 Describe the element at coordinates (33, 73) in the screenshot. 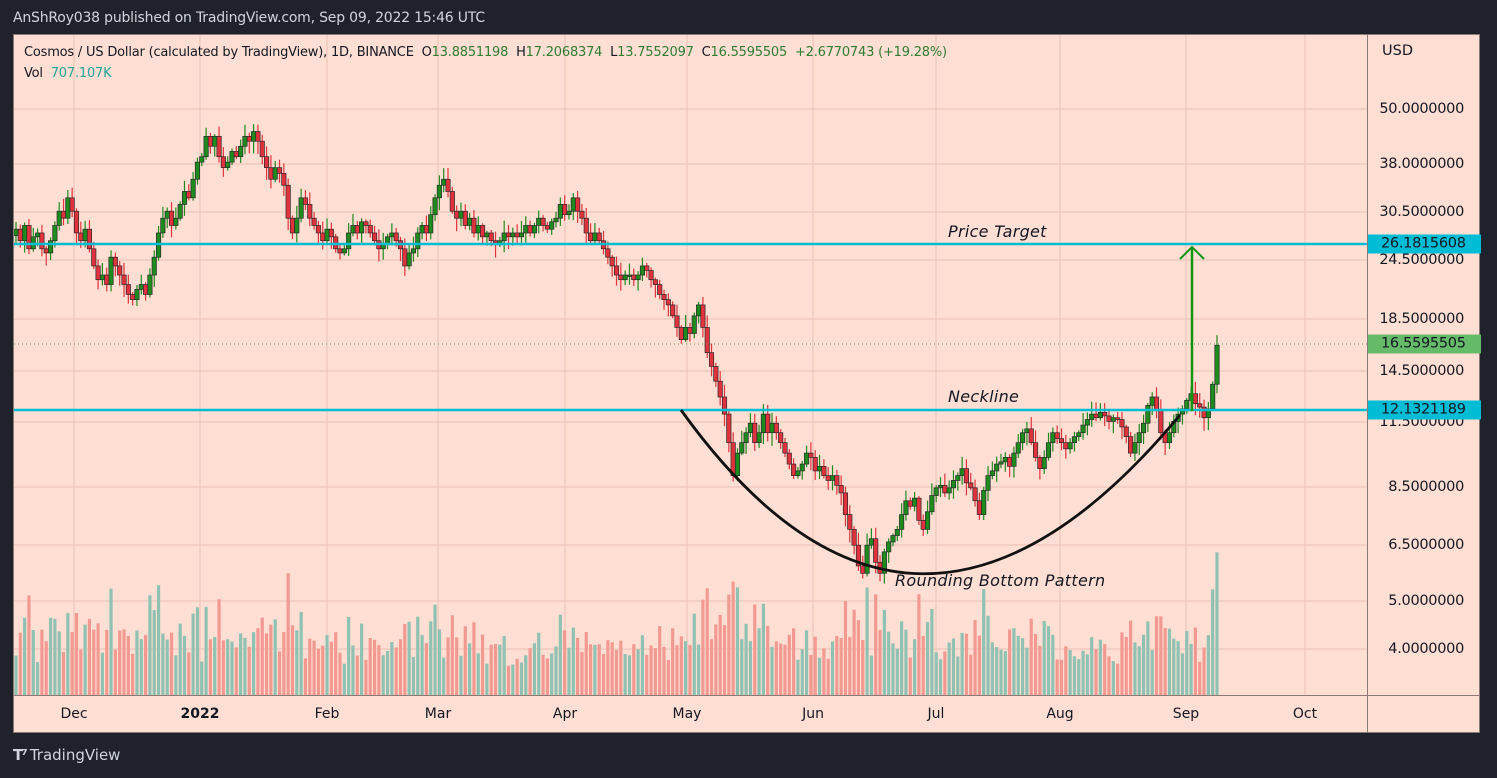

I see `vol-label: Vol` at that location.